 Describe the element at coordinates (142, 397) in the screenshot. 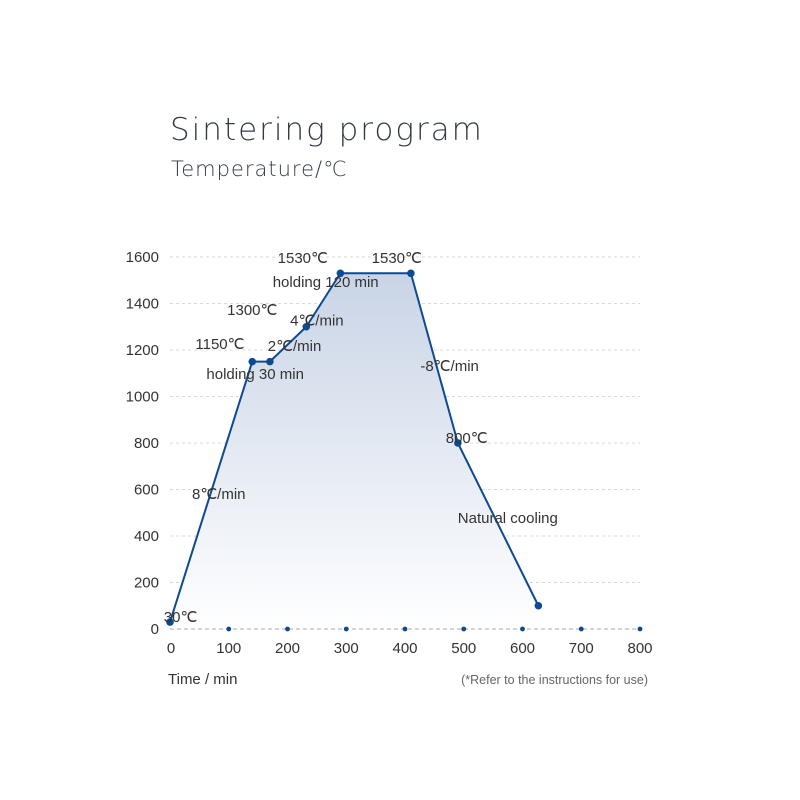

I see `y-tick-label: 1000` at that location.